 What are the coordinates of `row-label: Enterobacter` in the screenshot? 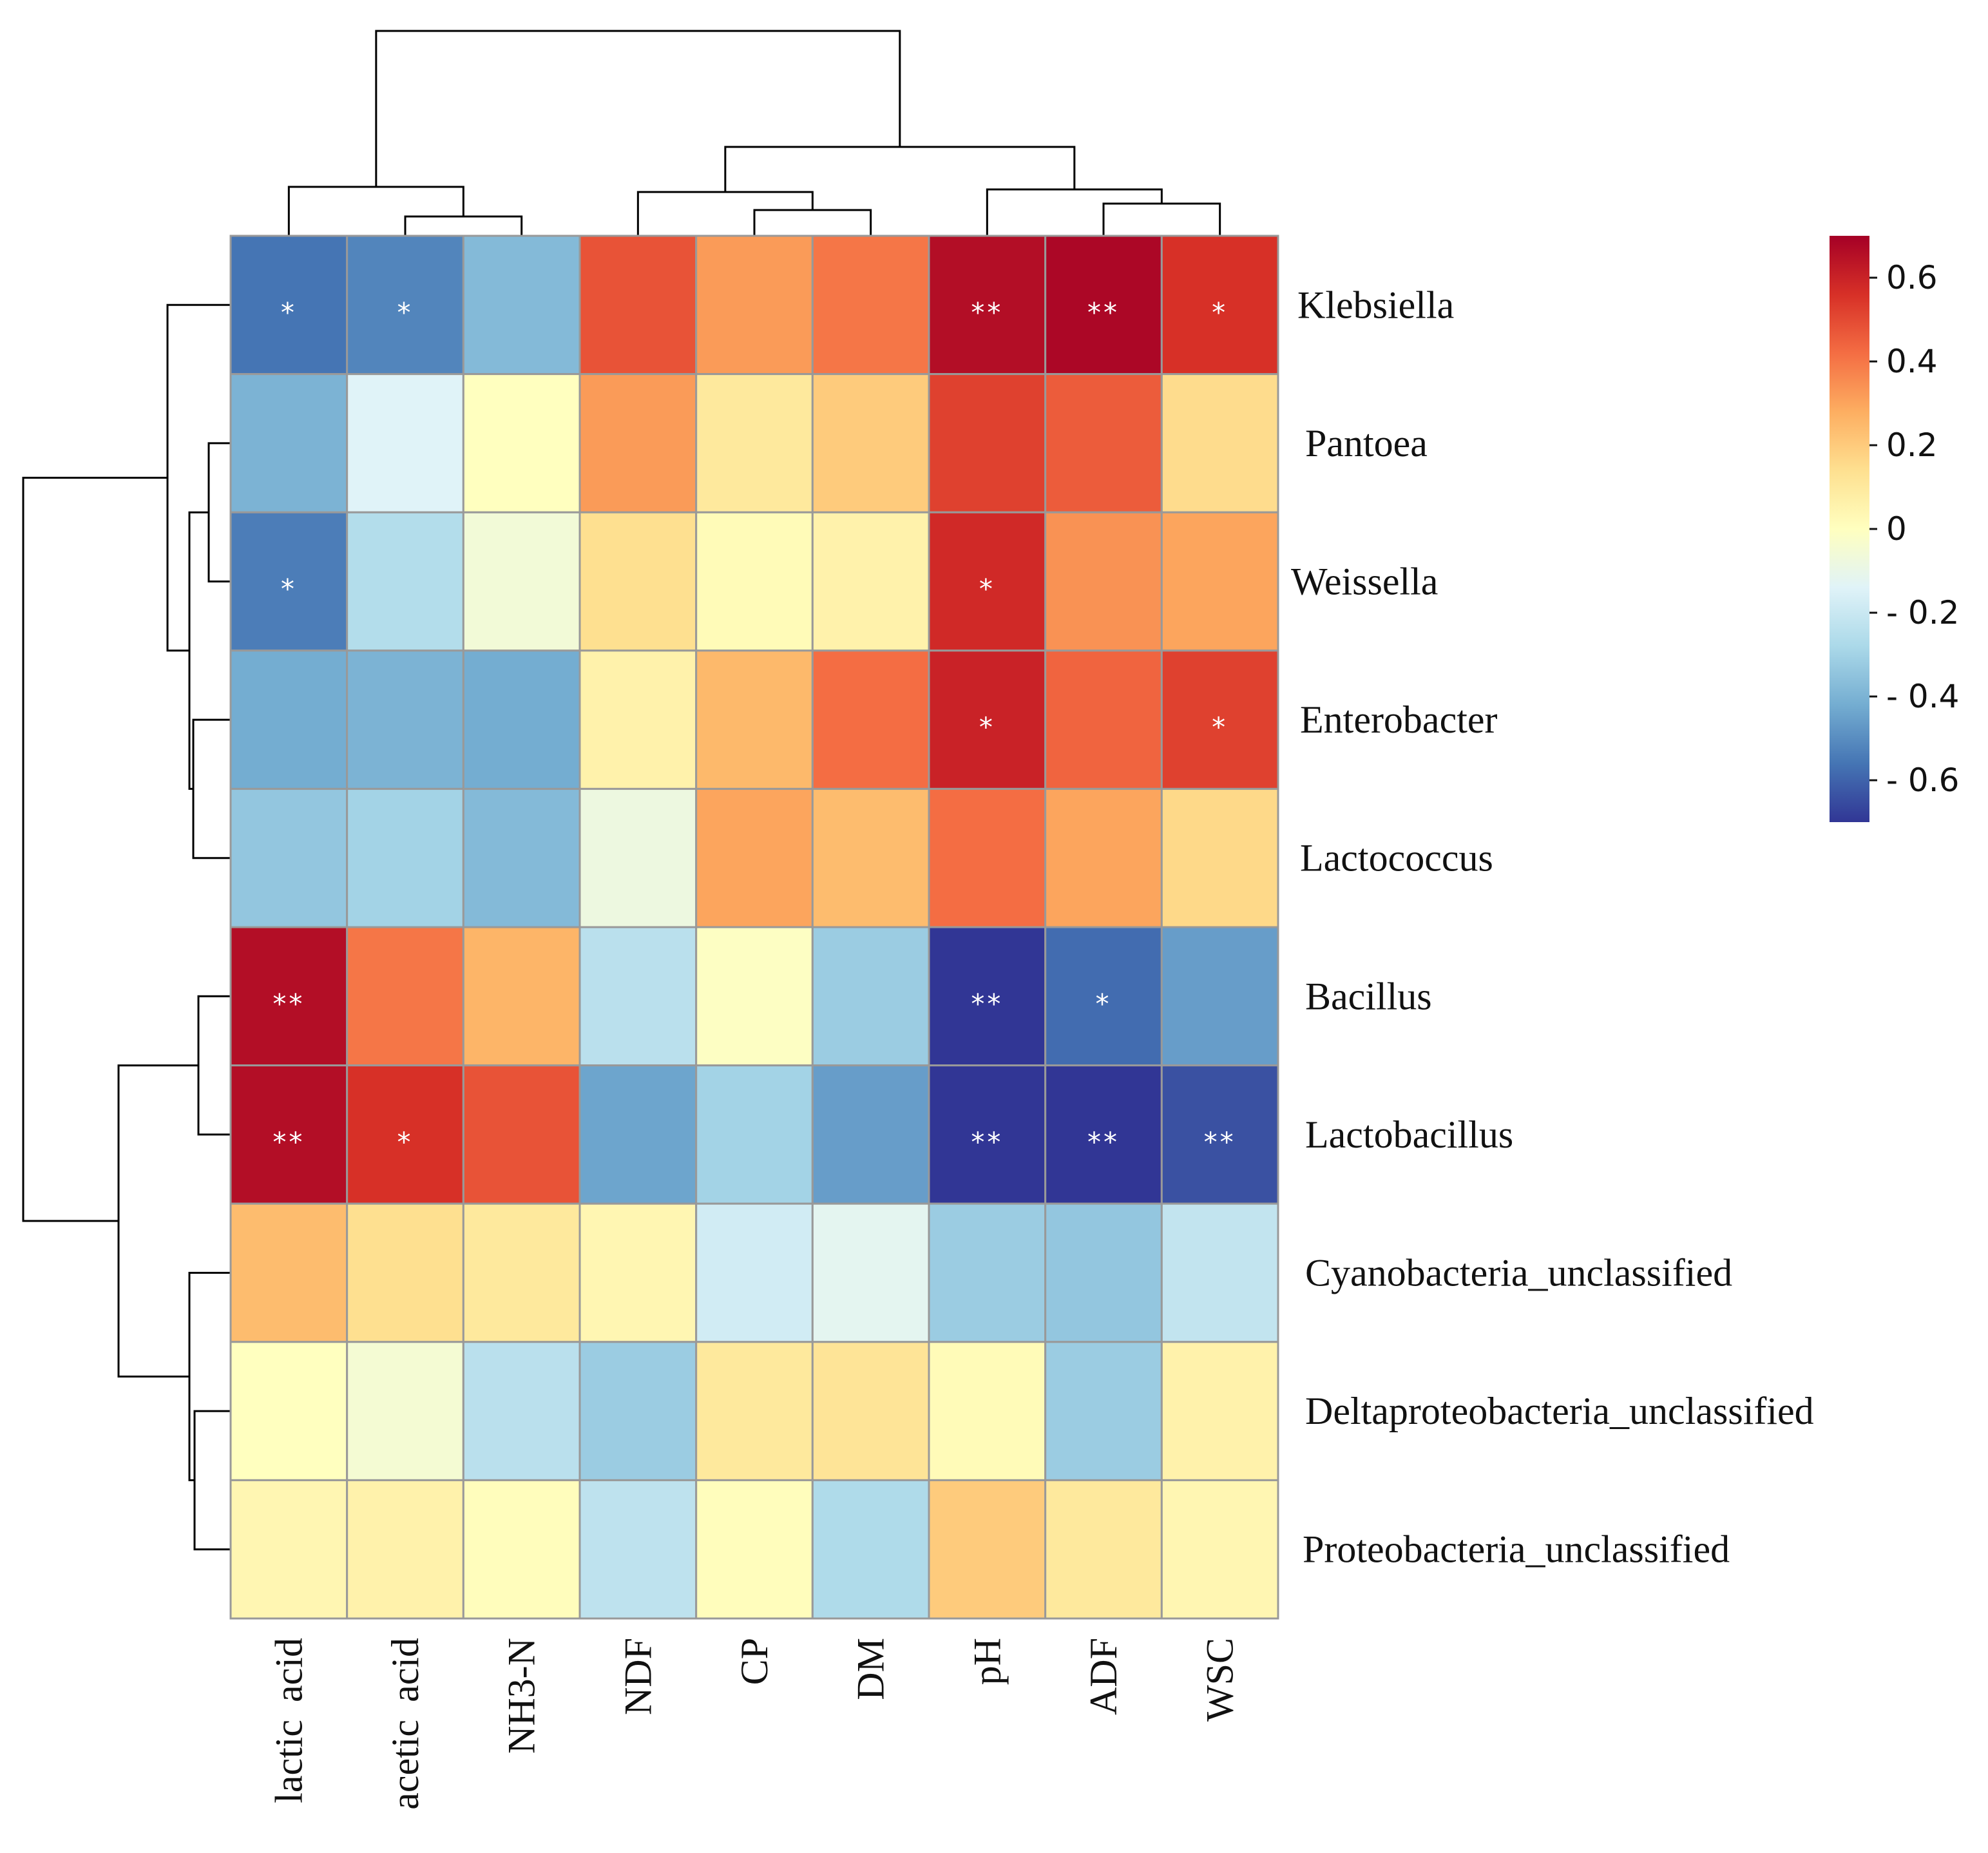 It's located at (1398, 719).